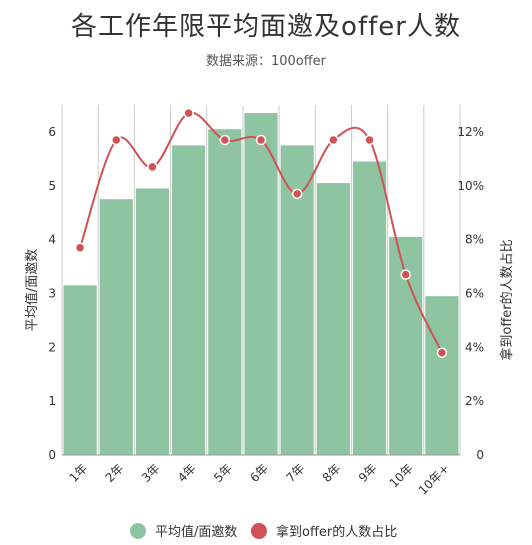  What do you see at coordinates (368, 473) in the screenshot?
I see `x-tick-label: 9年` at bounding box center [368, 473].